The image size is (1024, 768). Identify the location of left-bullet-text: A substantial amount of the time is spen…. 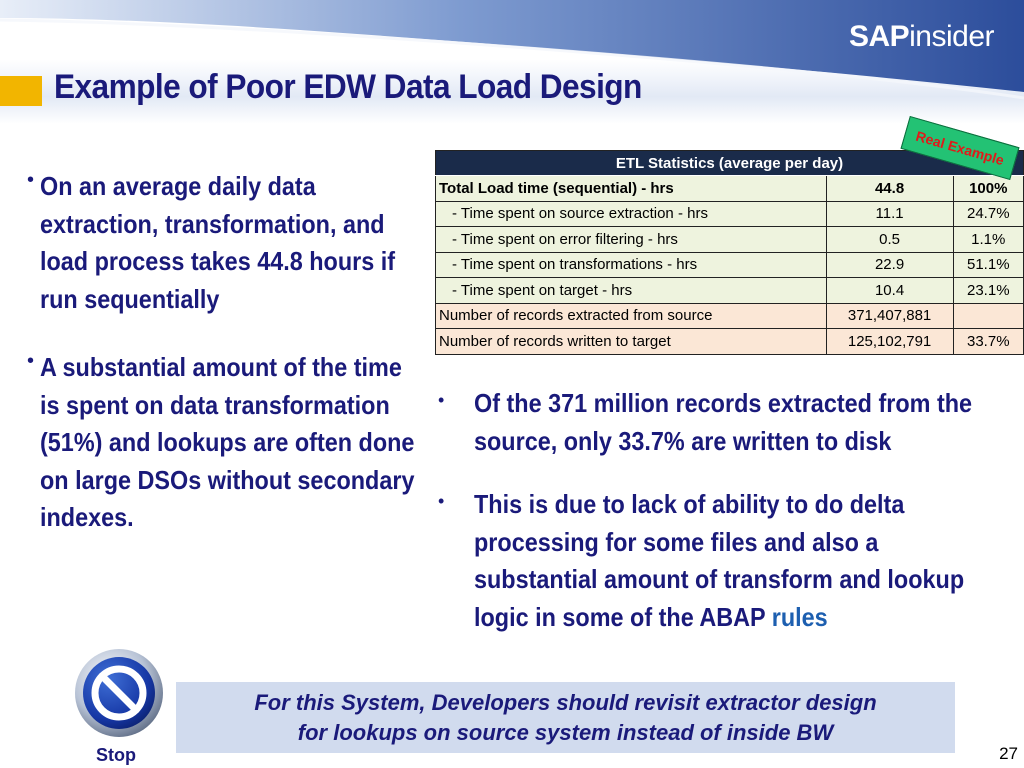
(227, 442).